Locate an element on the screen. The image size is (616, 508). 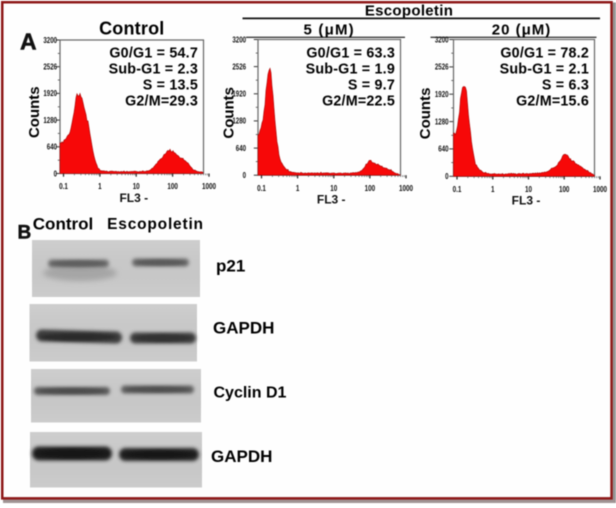
svg-text: G0/G1 = 54.7 is located at coordinates (153, 54).